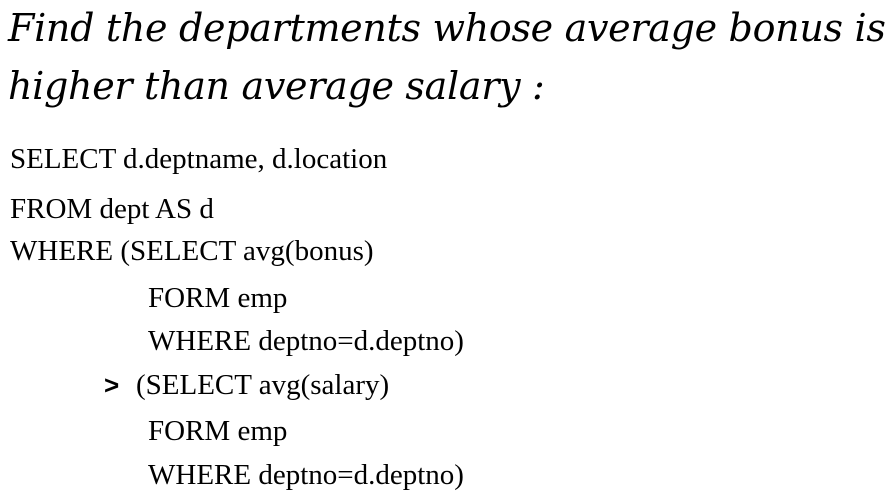  Describe the element at coordinates (306, 341) in the screenshot. I see `sql-subquery-bonus-where: WHERE deptno=d.deptno)` at that location.